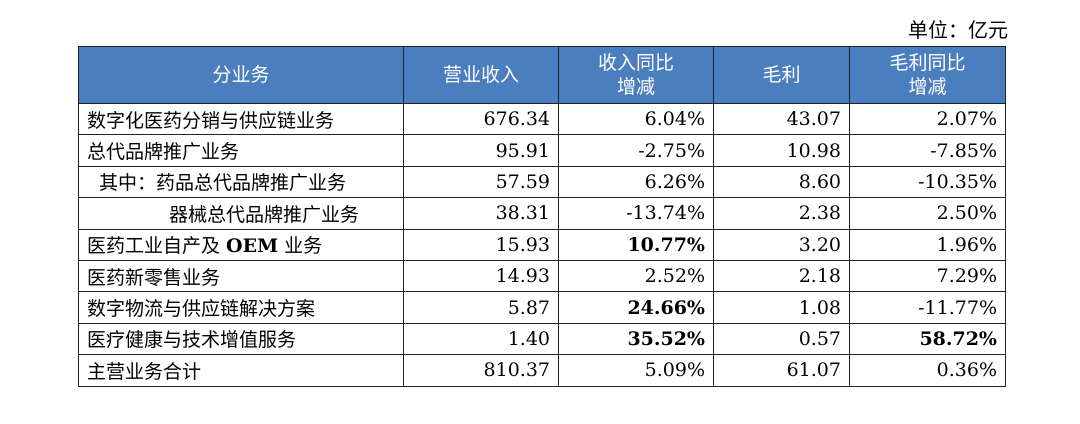  Describe the element at coordinates (781, 370) in the screenshot. I see `table-cell: 61.07` at that location.